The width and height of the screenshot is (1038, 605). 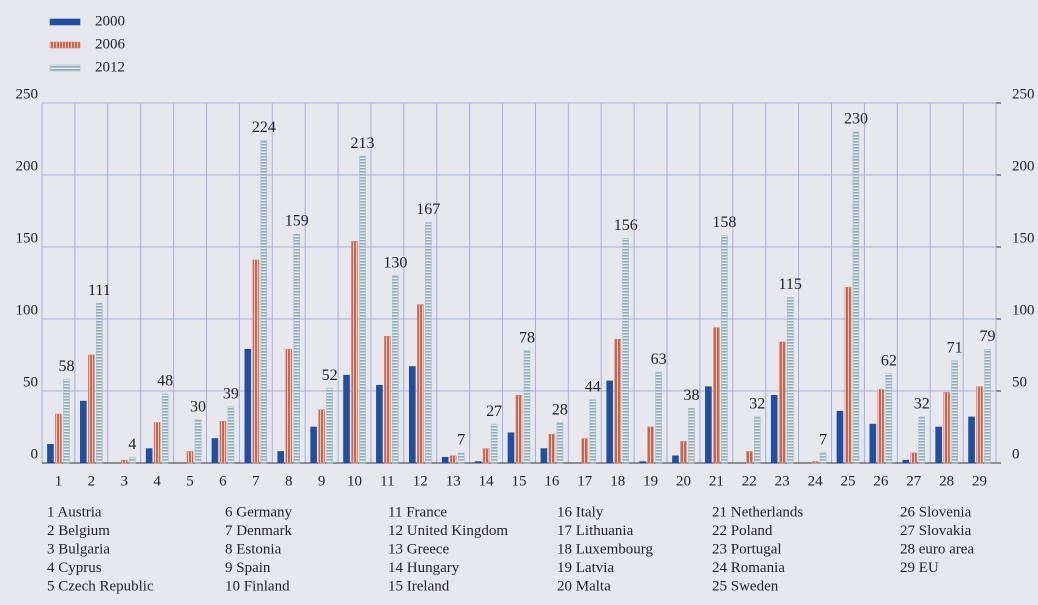 What do you see at coordinates (527, 337) in the screenshot?
I see `data-label: 78` at bounding box center [527, 337].